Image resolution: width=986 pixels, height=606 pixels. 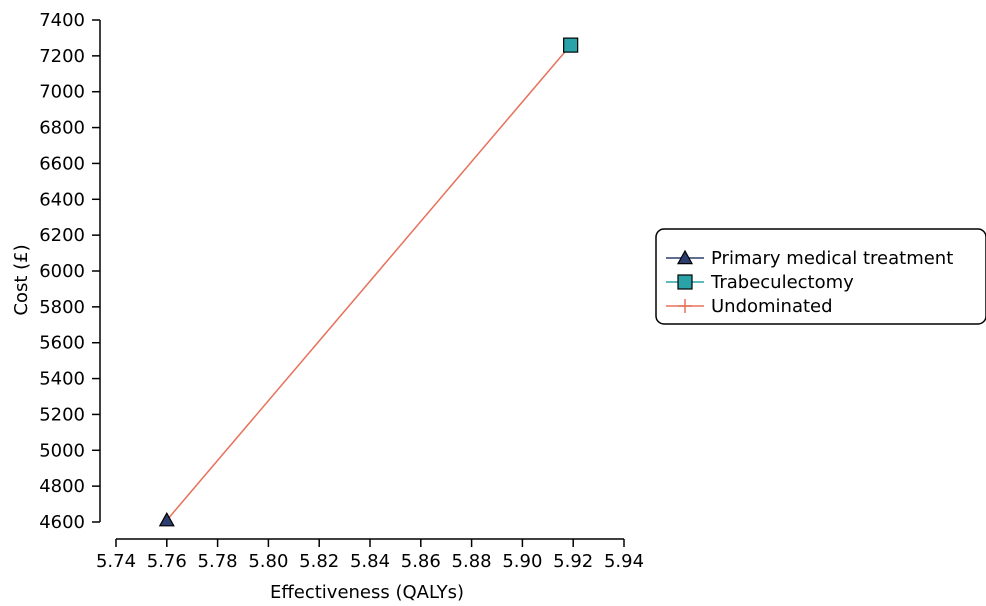 What do you see at coordinates (62, 450) in the screenshot?
I see `y-tick-label: 5000` at bounding box center [62, 450].